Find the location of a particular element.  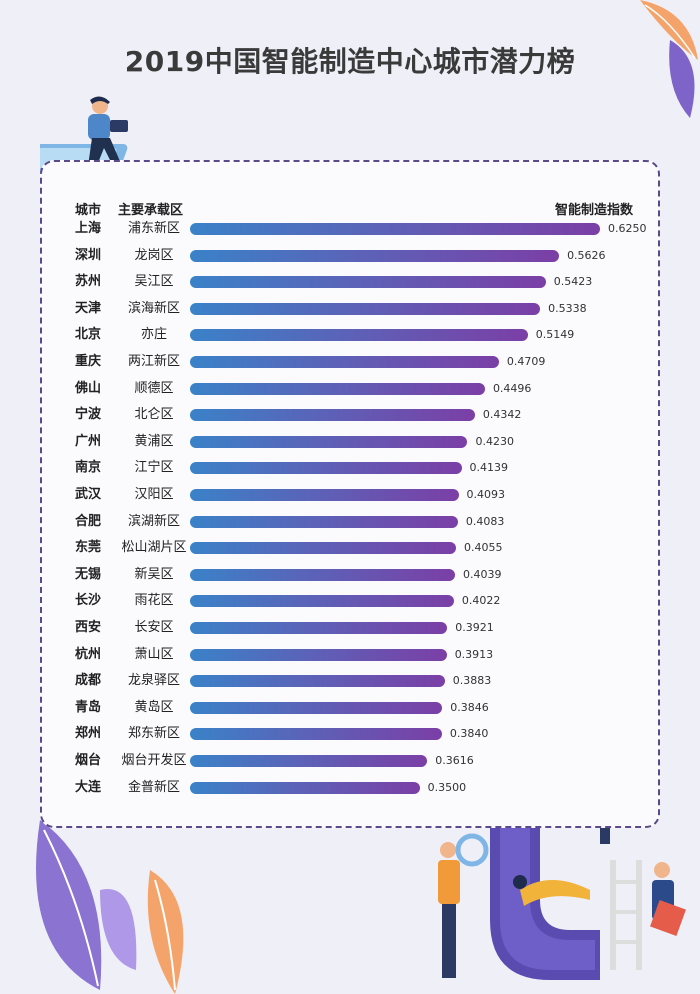

data-label: 0.4039 is located at coordinates (482, 574).